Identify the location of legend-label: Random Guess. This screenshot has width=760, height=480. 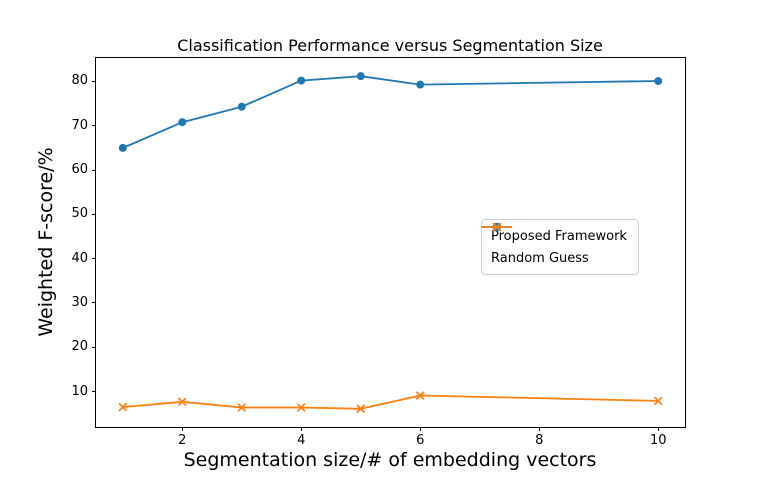
(540, 258).